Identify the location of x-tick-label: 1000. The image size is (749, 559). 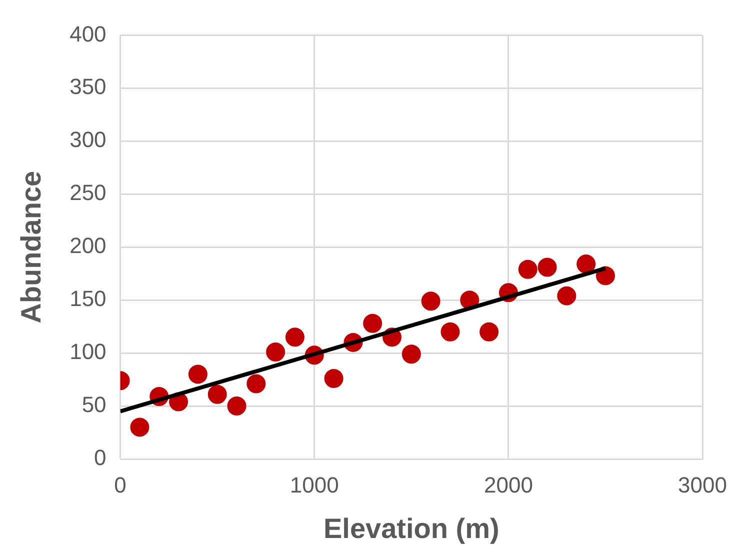
(314, 485).